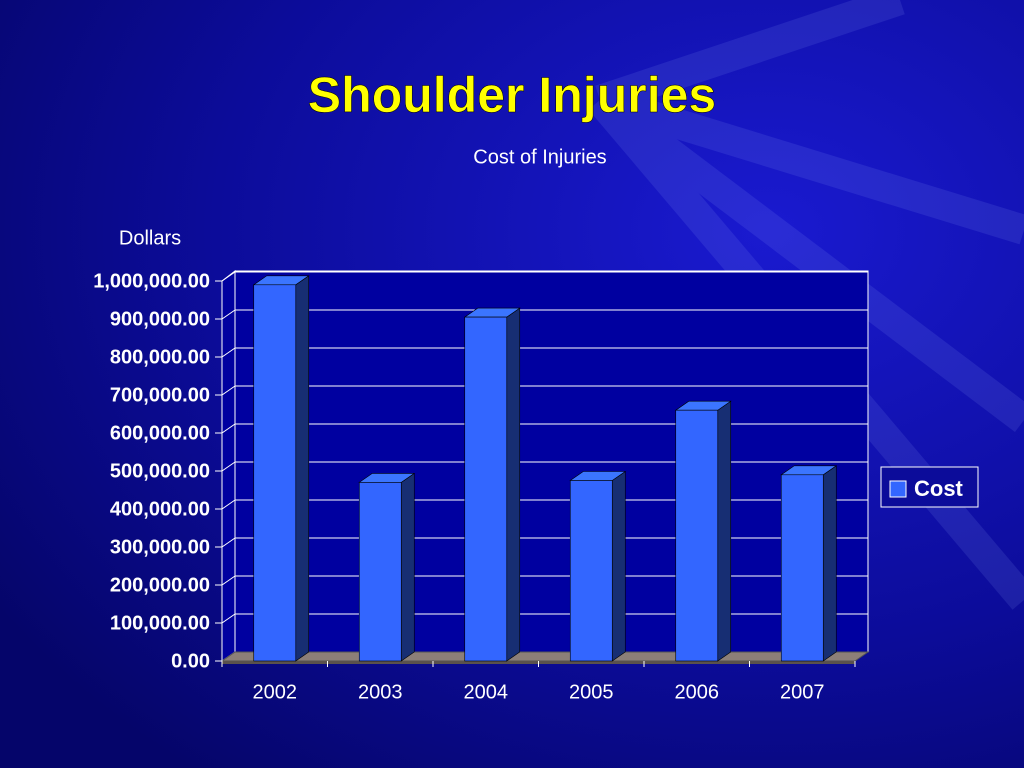 Image resolution: width=1024 pixels, height=768 pixels. Describe the element at coordinates (160, 471) in the screenshot. I see `y-tick-label: 500,000.00` at that location.